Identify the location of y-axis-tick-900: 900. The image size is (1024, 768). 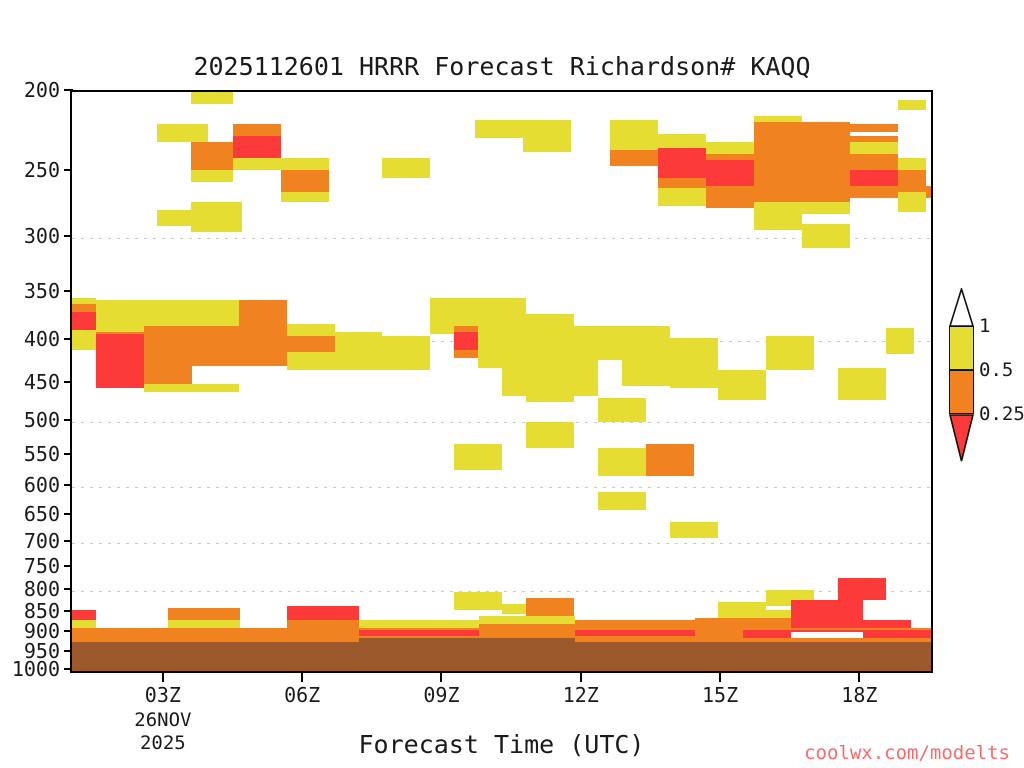
(41, 631).